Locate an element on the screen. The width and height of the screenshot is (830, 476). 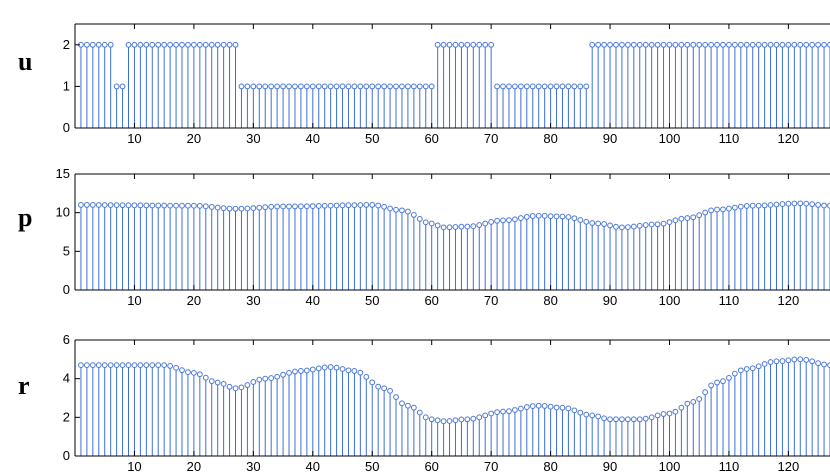
x-tick-label: 40 is located at coordinates (313, 300).